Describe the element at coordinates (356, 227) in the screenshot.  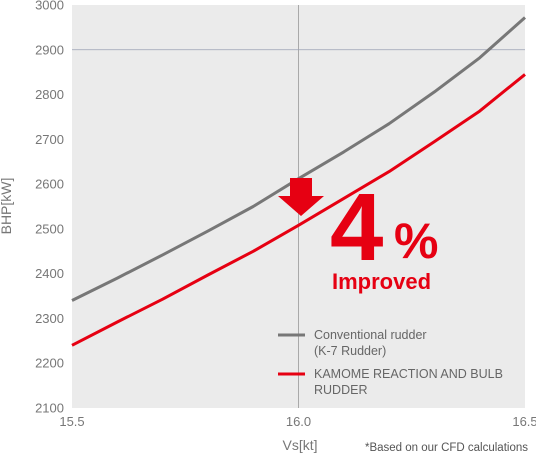
I see `improvement-value: 4` at that location.